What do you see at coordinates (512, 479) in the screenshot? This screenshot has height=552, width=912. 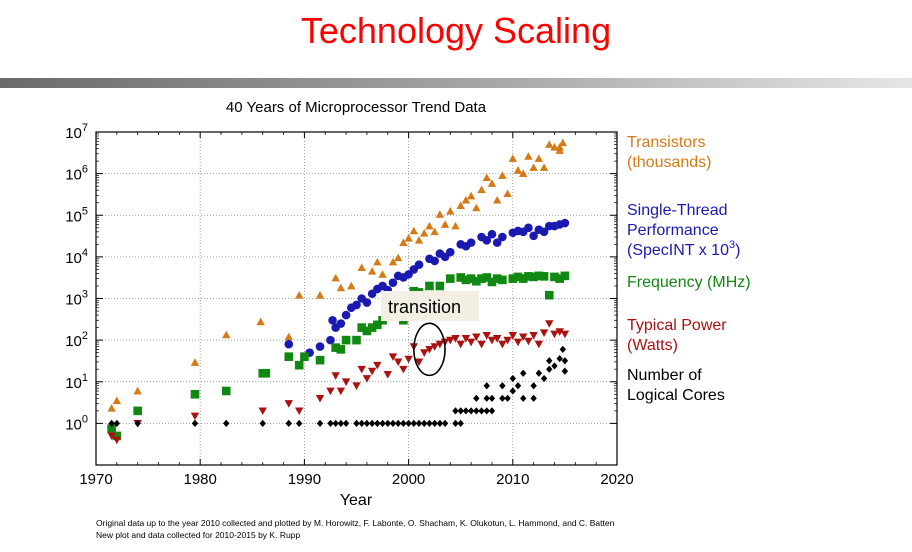 I see `x-tick-label: 2010` at bounding box center [512, 479].